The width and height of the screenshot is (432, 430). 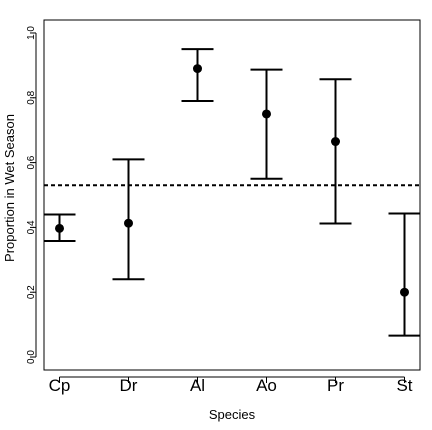 What do you see at coordinates (60, 385) in the screenshot?
I see `x-tick-label: Cp` at bounding box center [60, 385].